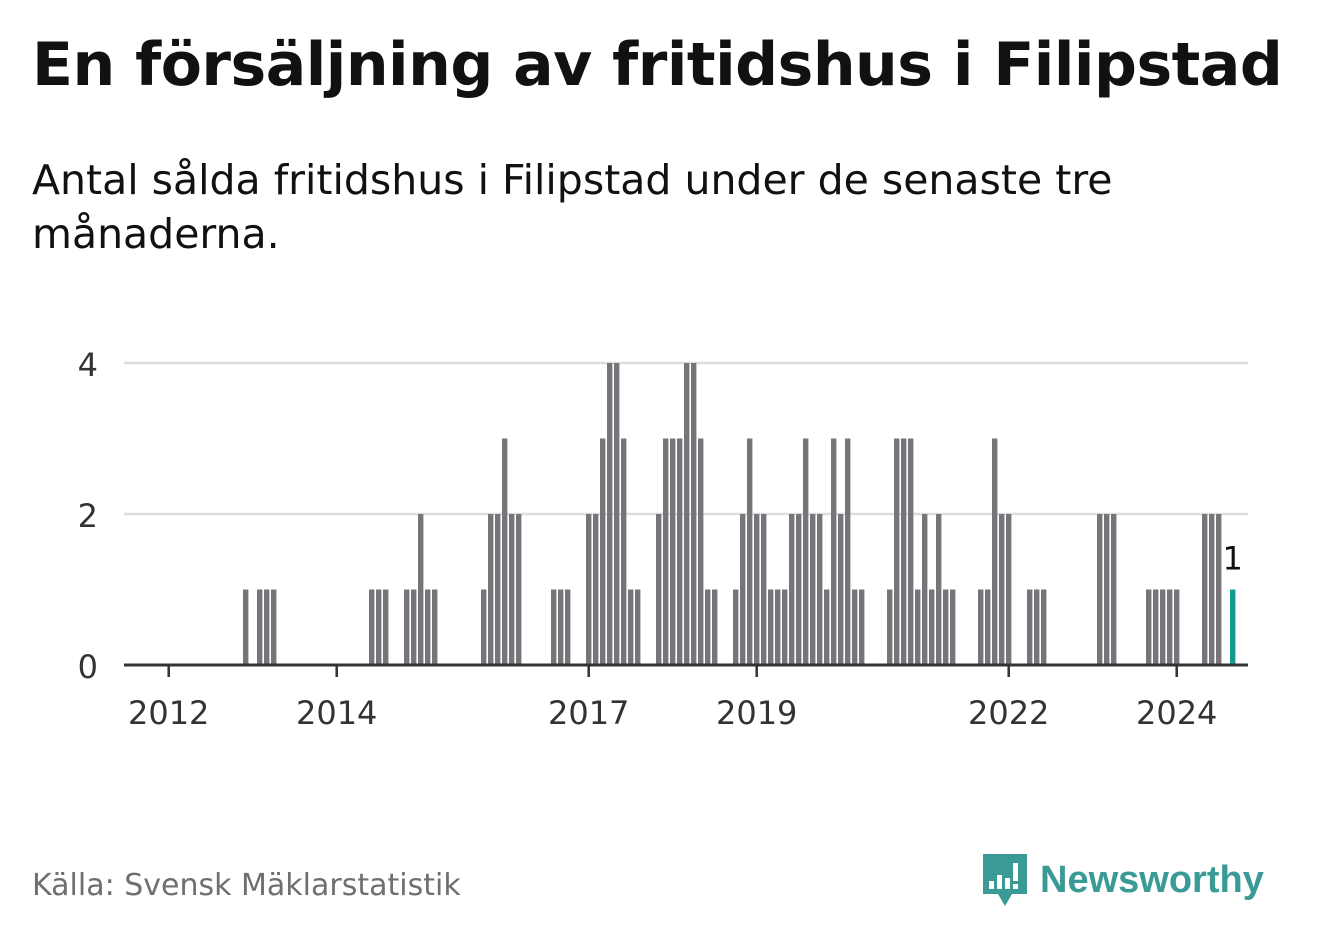 The image size is (1322, 939). I want to click on x-tick-label: 2012, so click(168, 713).